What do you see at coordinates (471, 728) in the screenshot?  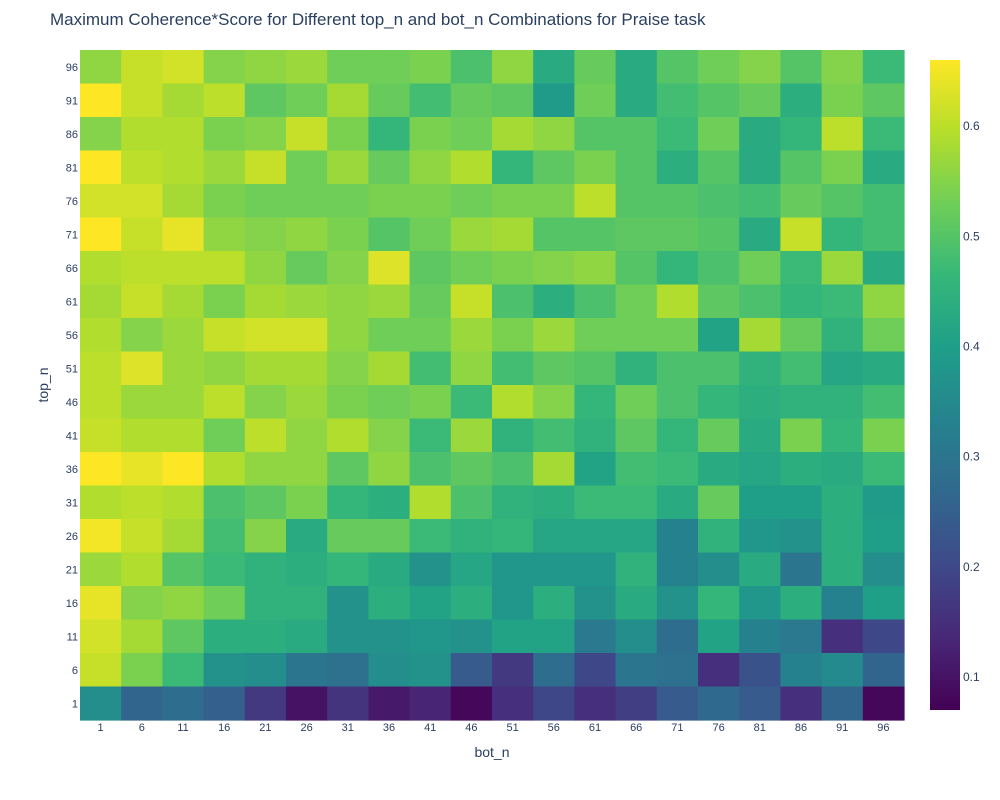 I see `x-tick-label: 46` at bounding box center [471, 728].